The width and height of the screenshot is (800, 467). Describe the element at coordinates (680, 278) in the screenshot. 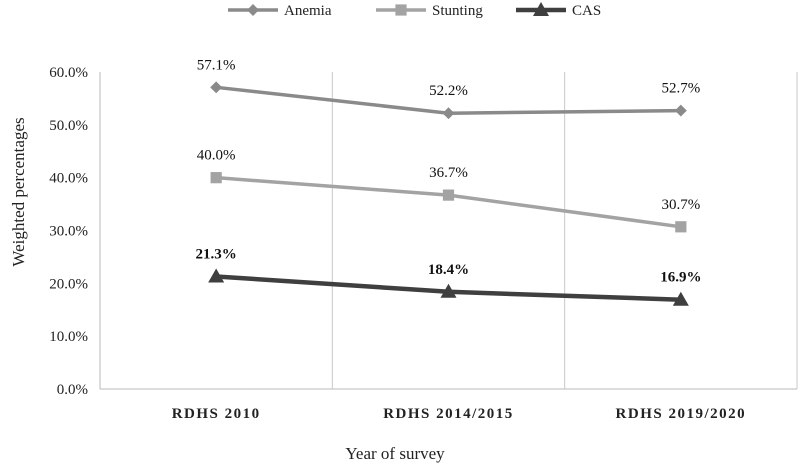

I see `data-label-cas: 16.9%` at that location.